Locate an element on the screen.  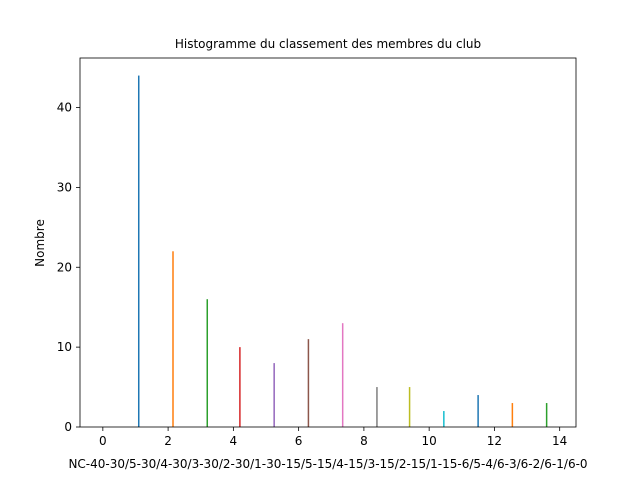
y-tick-label: 20 is located at coordinates (64, 267).